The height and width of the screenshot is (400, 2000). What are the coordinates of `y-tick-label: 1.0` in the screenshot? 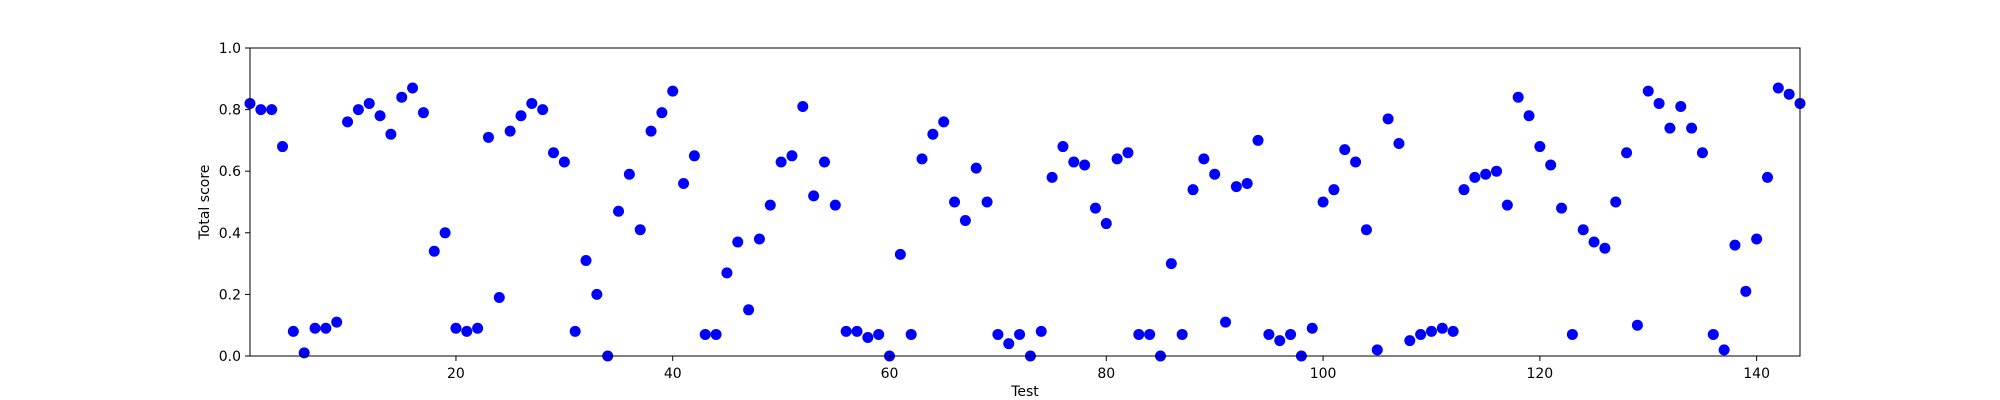 It's located at (230, 49).